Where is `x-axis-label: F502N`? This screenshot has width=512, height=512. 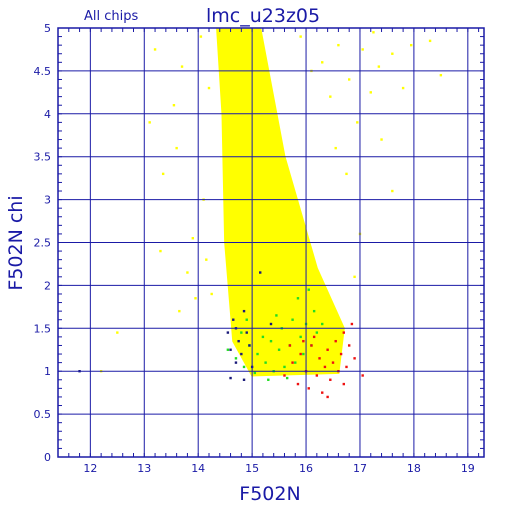 x-axis-label: F502N is located at coordinates (269, 494).